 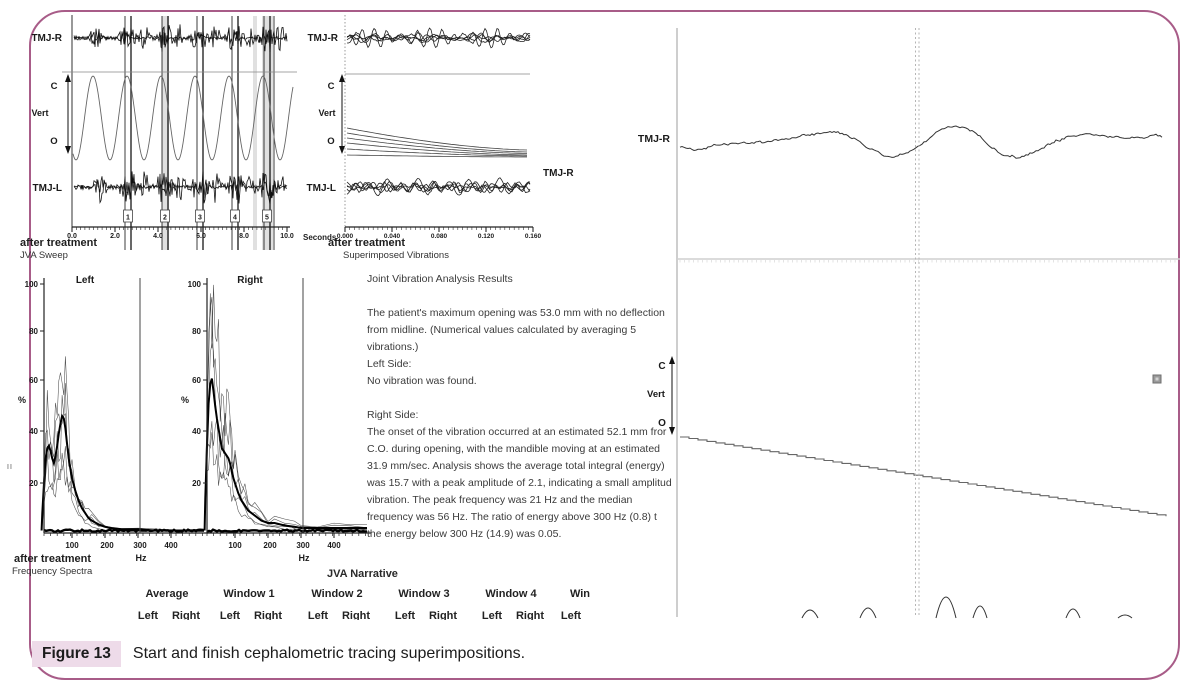 What do you see at coordinates (392, 236) in the screenshot?
I see `superimposed-xtick: 0.040` at bounding box center [392, 236].